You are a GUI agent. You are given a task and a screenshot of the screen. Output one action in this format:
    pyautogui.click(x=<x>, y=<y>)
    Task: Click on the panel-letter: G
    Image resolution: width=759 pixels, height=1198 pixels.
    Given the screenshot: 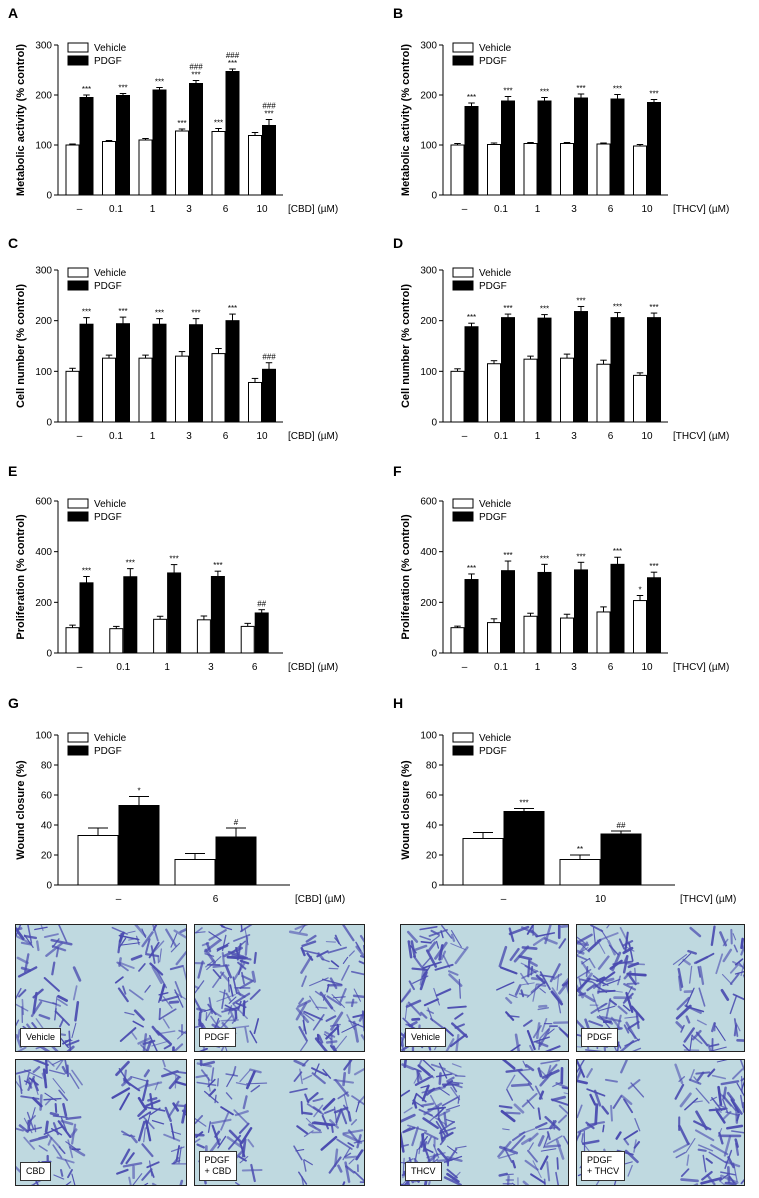 What is the action you would take?
    pyautogui.click(x=13, y=703)
    